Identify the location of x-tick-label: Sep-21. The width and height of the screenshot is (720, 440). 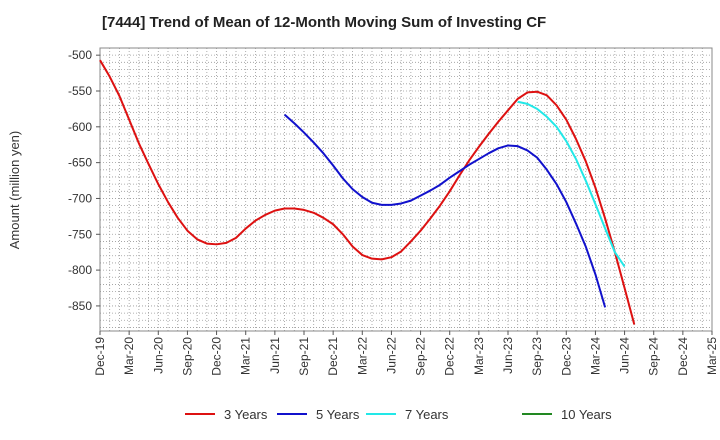
(304, 356).